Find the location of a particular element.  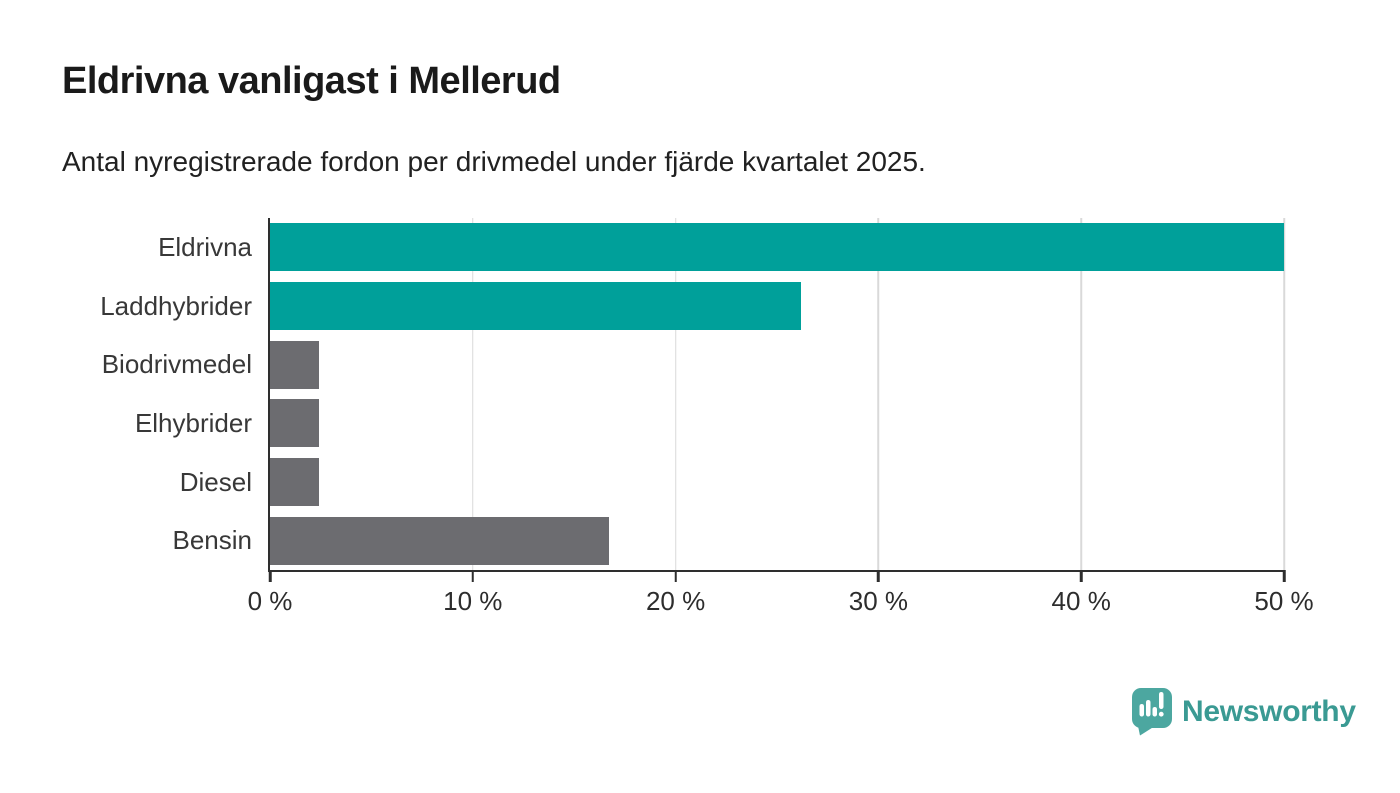

bar-row-eldrivna is located at coordinates (777, 247).